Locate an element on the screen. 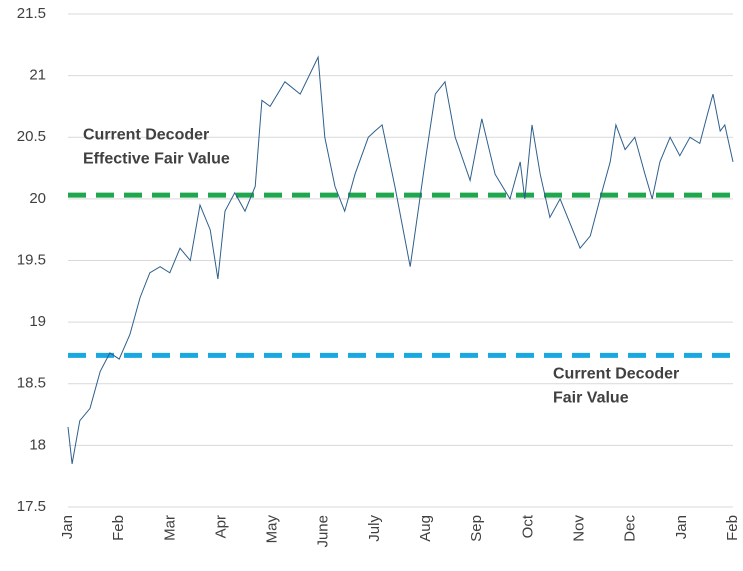  x-tick-label: May is located at coordinates (272, 529).